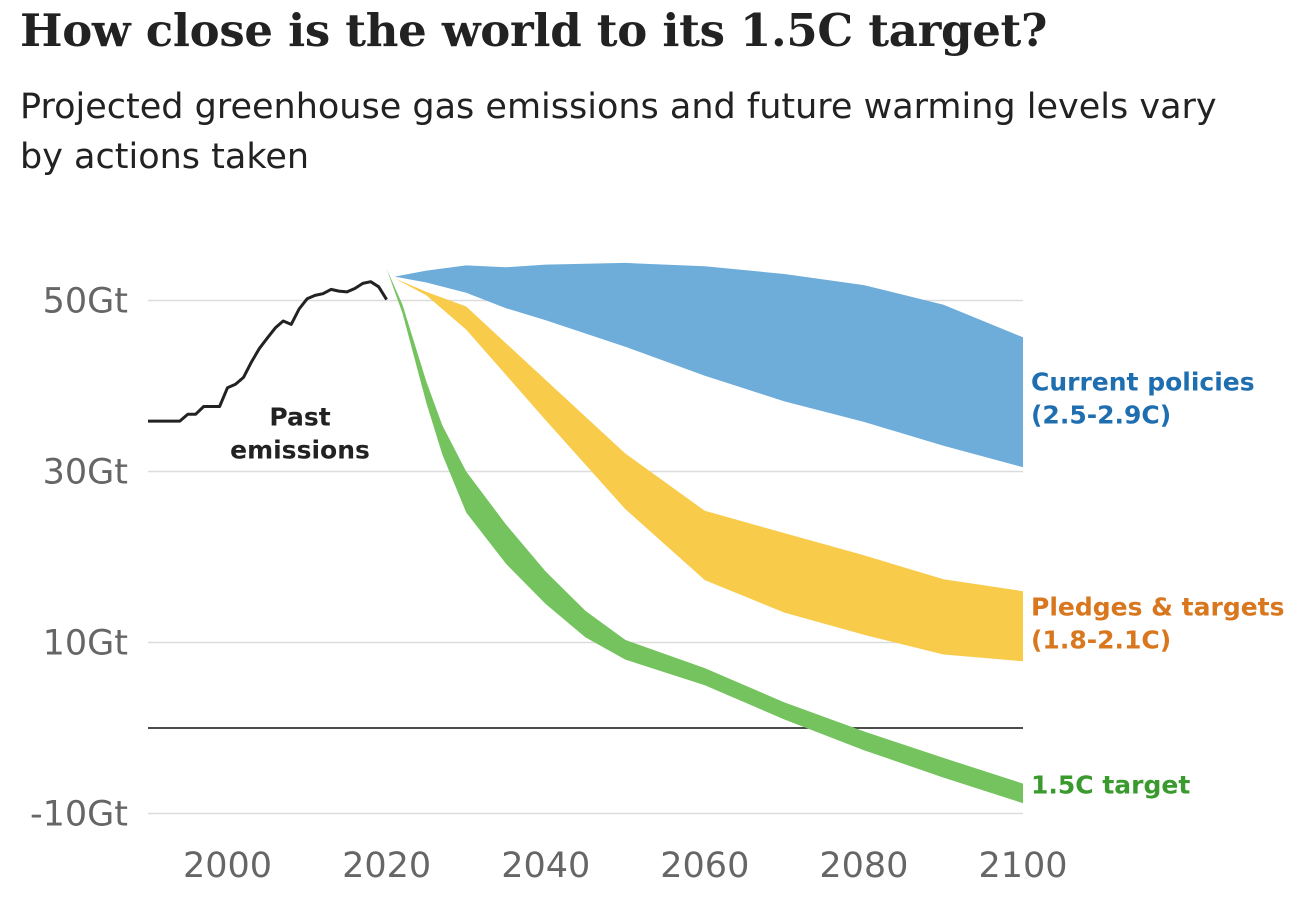 The height and width of the screenshot is (900, 1308). I want to click on x-tick-label: 2060, so click(704, 866).